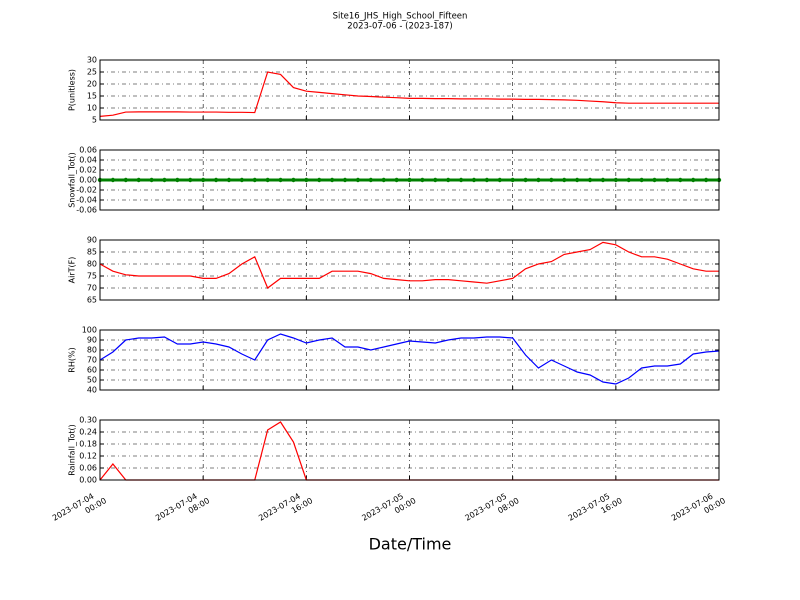  What do you see at coordinates (92, 380) in the screenshot?
I see `y-tick-label: 50` at bounding box center [92, 380].